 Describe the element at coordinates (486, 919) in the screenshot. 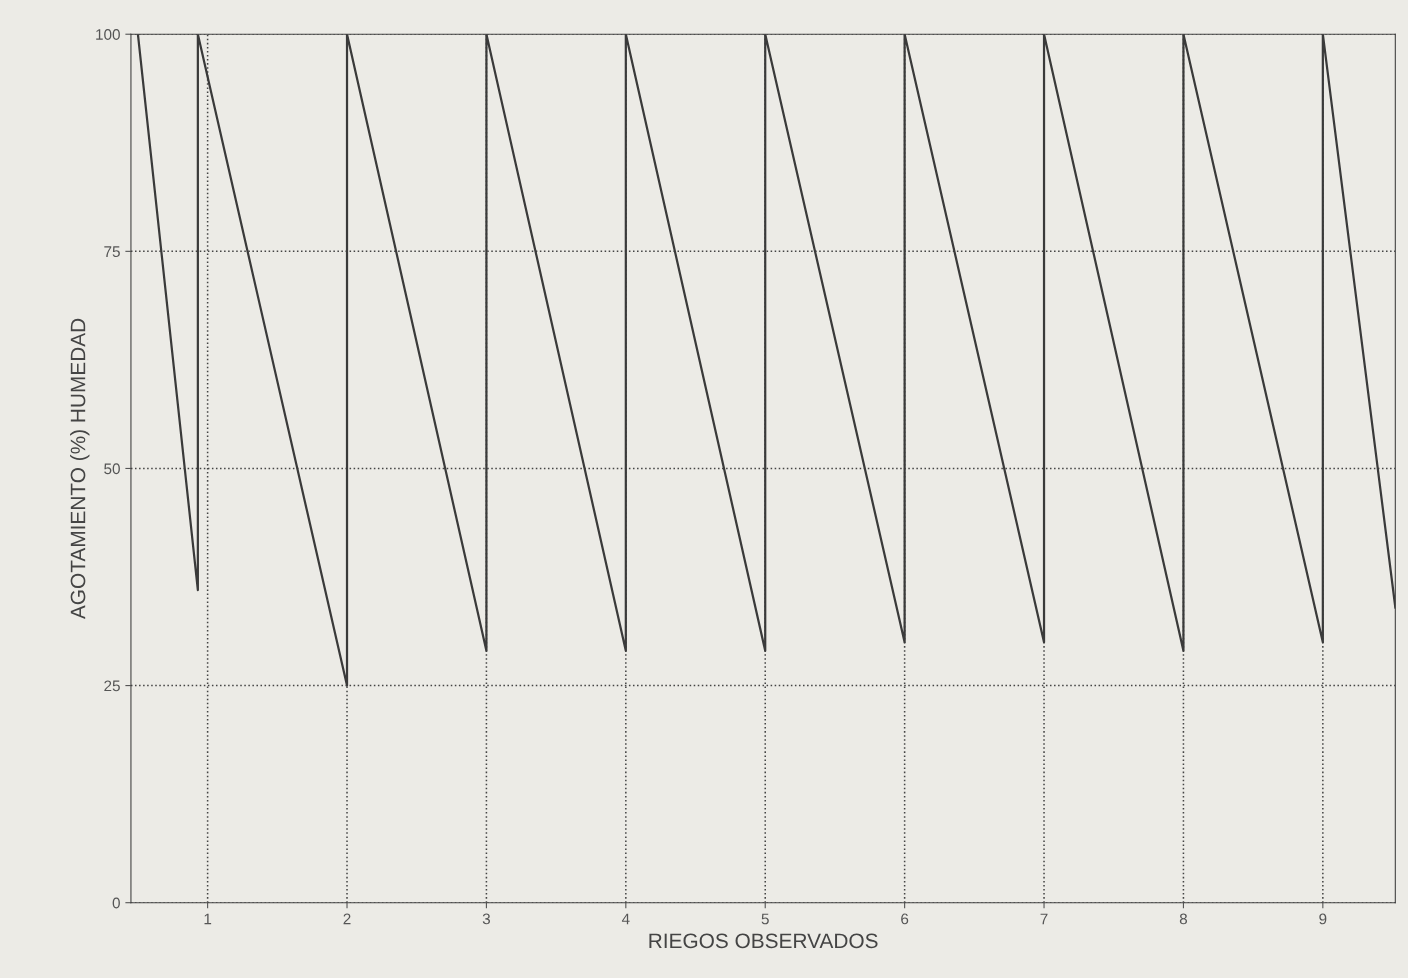

I see `x-tick-label: 3` at that location.